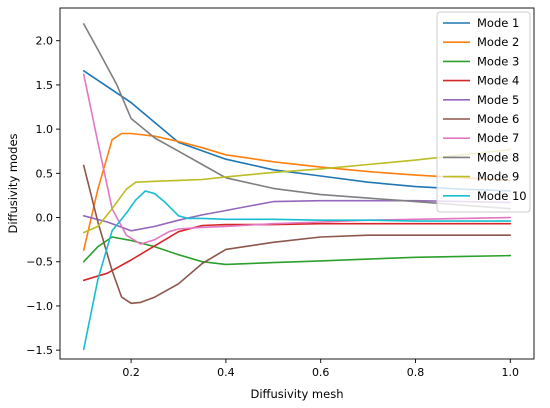  Describe the element at coordinates (498, 138) in the screenshot. I see `legend-label: Mode 7` at that location.